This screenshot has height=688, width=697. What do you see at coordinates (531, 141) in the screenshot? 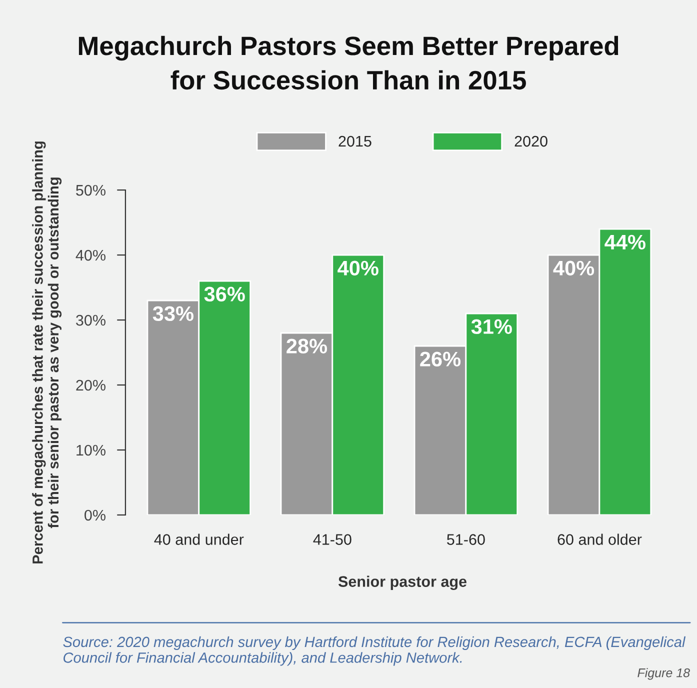
I see `legend-label: 2020` at bounding box center [531, 141].